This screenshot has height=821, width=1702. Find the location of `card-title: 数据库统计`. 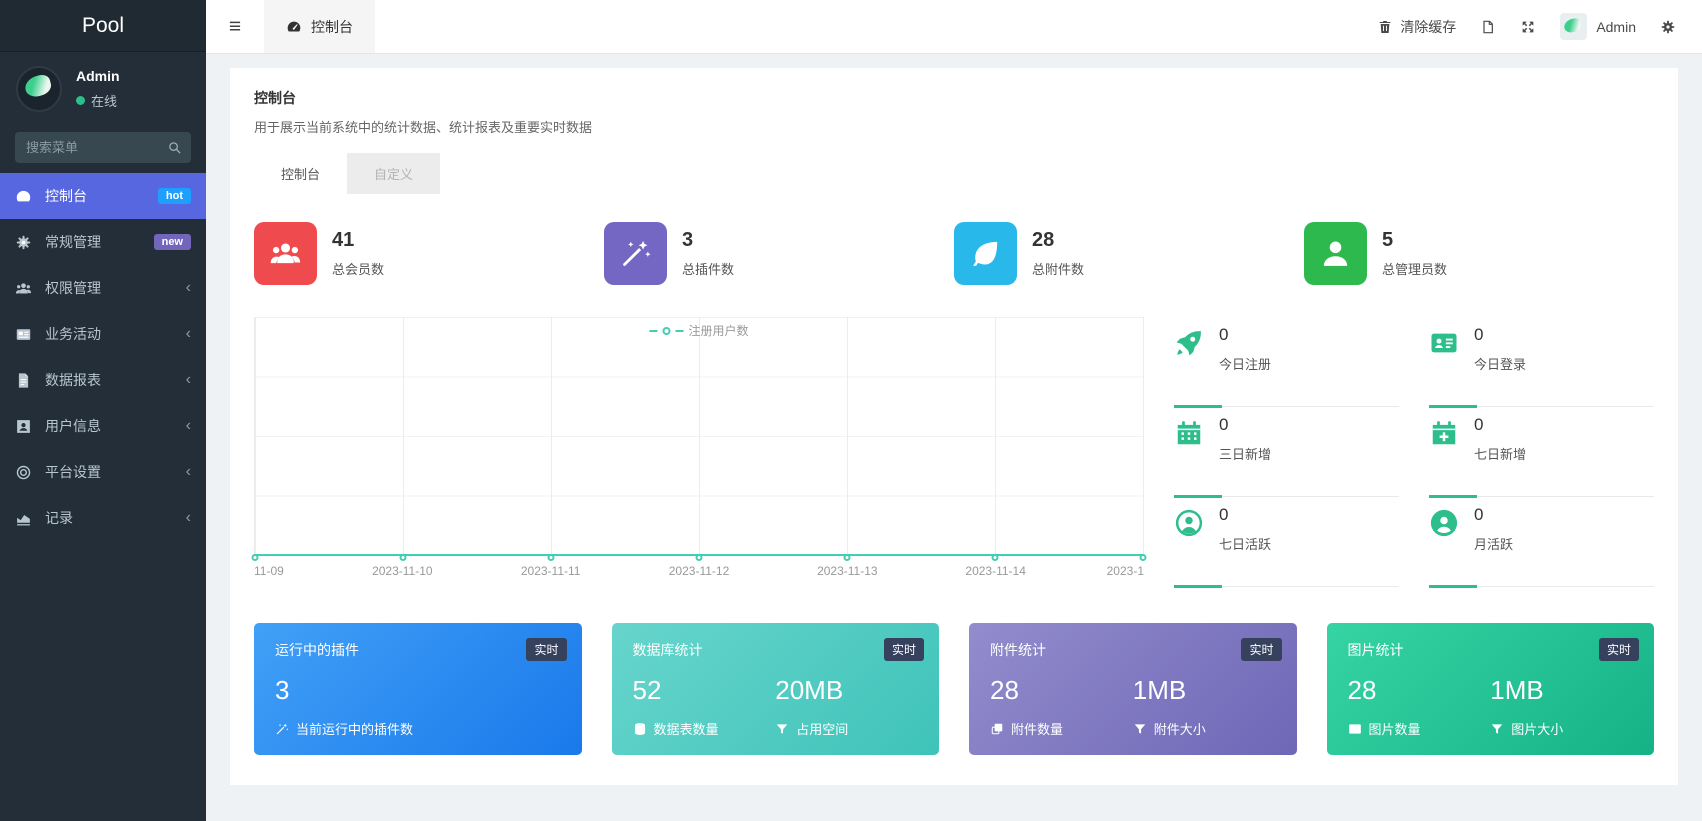

card-title: 数据库统计 is located at coordinates (667, 650).